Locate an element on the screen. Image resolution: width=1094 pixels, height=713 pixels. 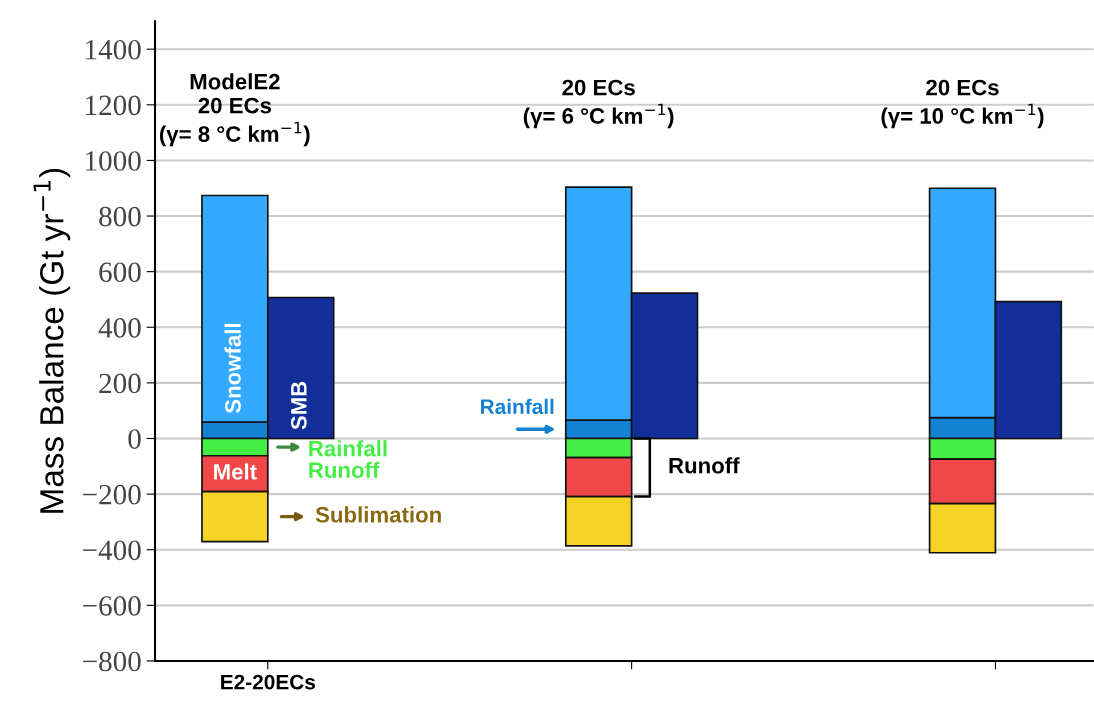
series-label: Snowfall is located at coordinates (232, 368).